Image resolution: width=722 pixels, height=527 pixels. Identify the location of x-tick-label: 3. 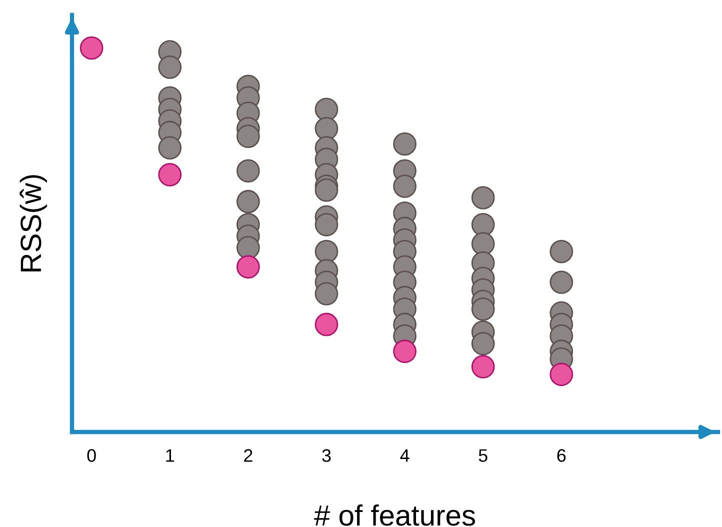
(326, 455).